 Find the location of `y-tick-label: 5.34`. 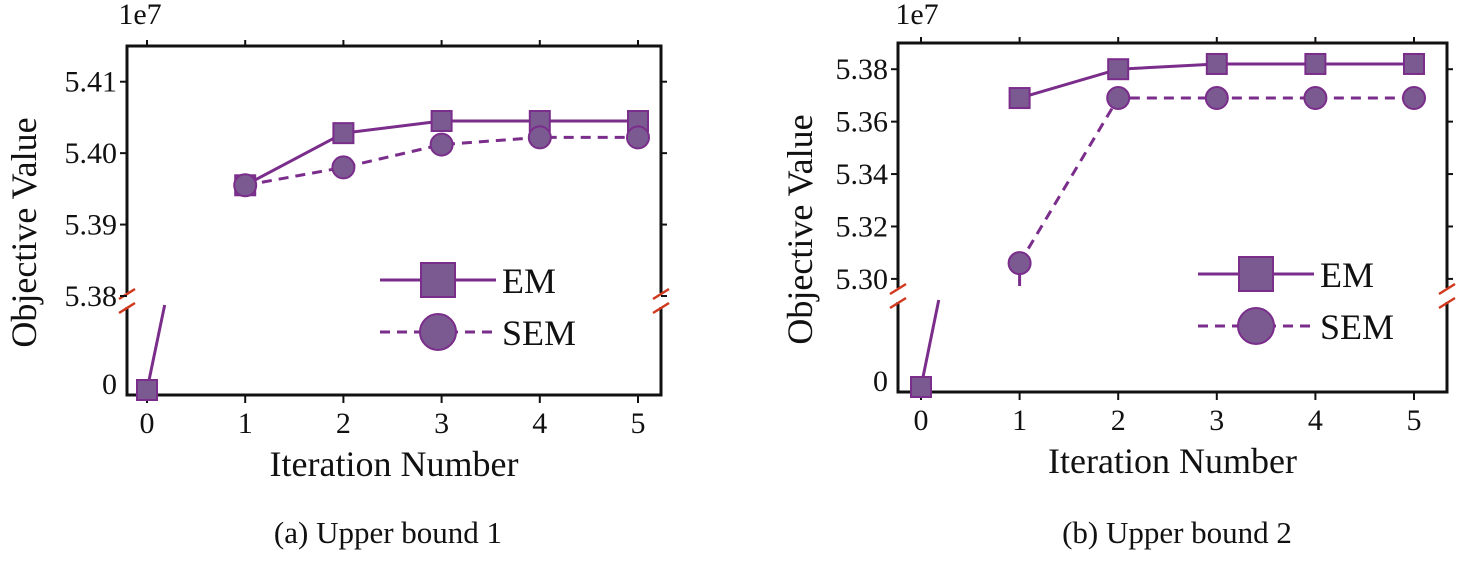

y-tick-label: 5.34 is located at coordinates (862, 174).